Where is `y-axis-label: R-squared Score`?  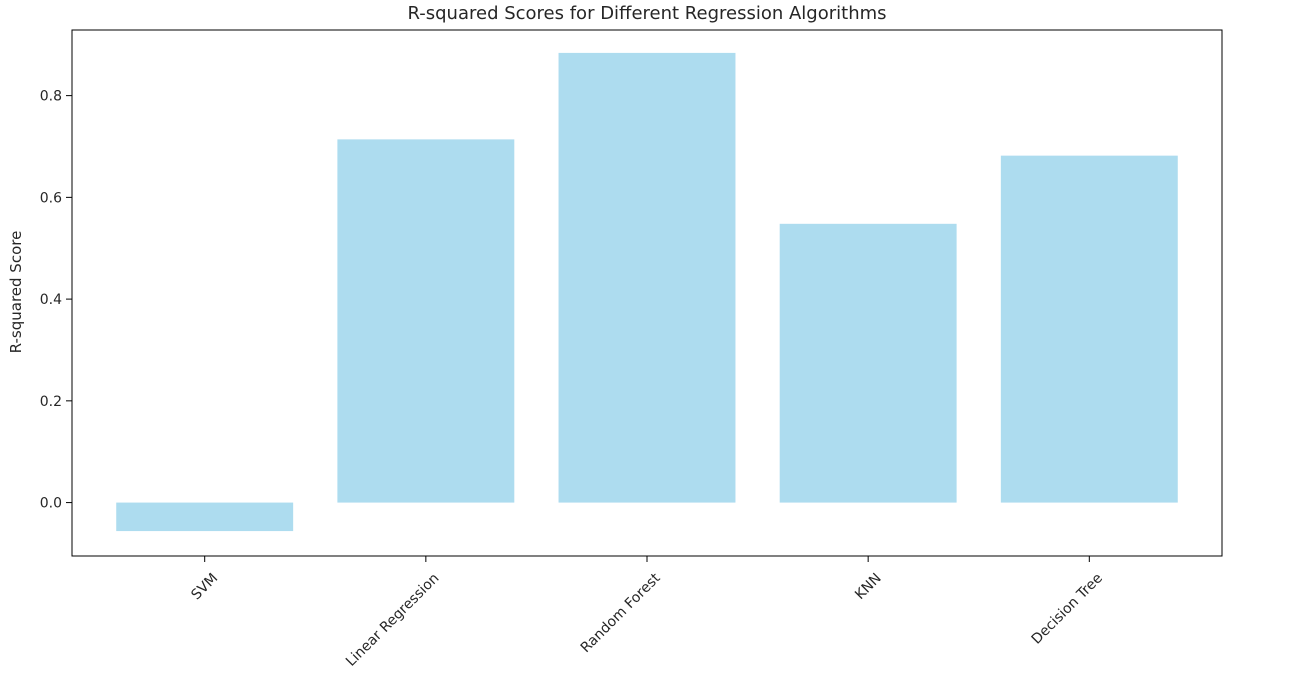 y-axis-label: R-squared Score is located at coordinates (16, 292).